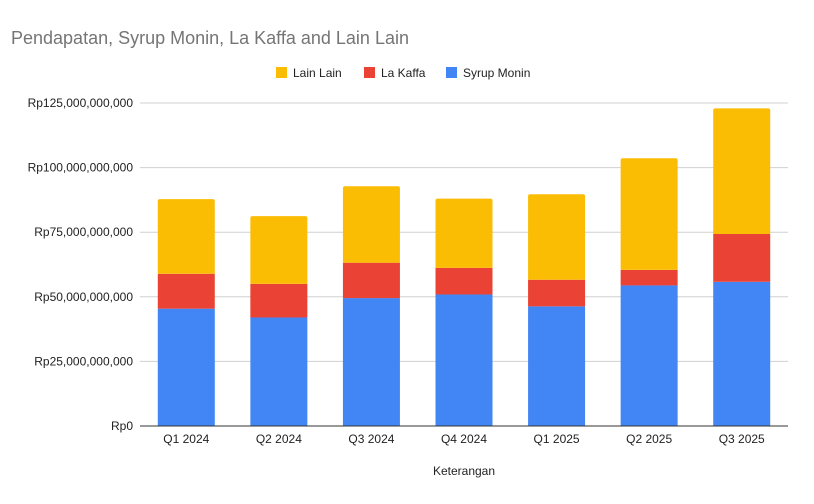 Image resolution: width=814 pixels, height=504 pixels. What do you see at coordinates (317, 73) in the screenshot?
I see `legend-label: Lain Lain` at bounding box center [317, 73].